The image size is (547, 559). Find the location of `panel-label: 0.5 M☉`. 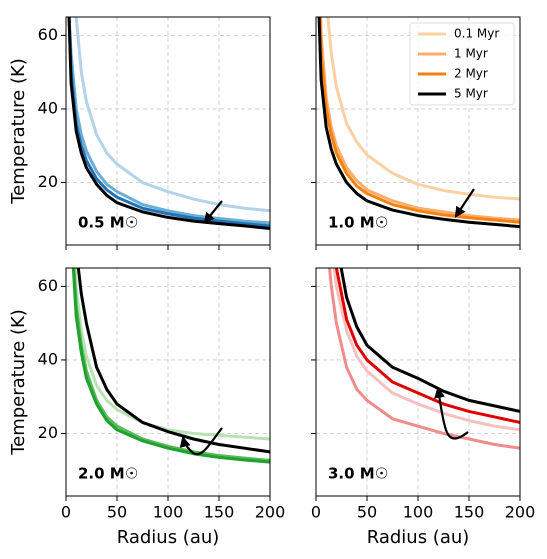

panel-label: 0.5 M☉ is located at coordinates (108, 223).